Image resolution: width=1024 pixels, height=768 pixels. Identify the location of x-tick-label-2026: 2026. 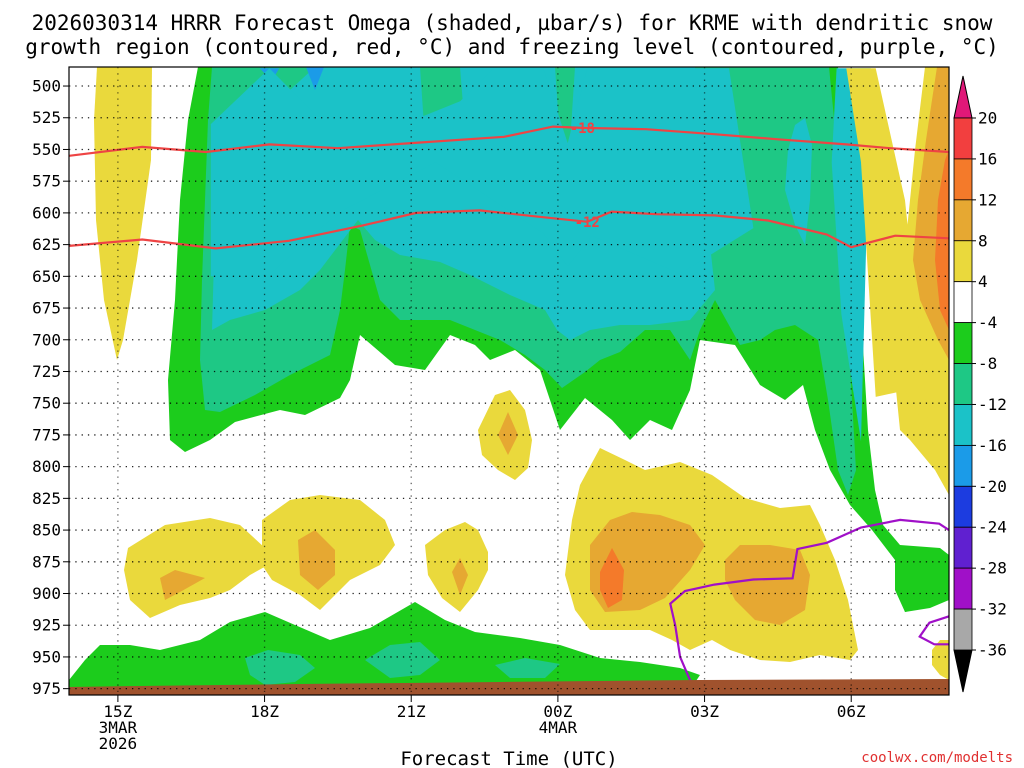
(118, 743).